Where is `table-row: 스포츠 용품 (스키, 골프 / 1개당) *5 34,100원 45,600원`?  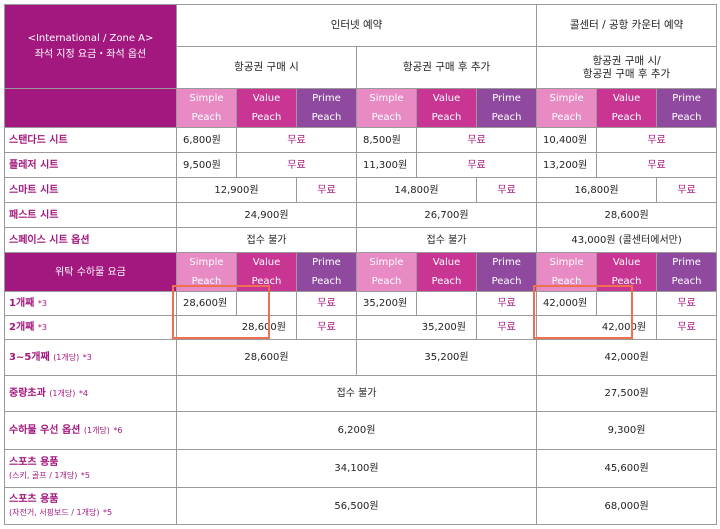
table-row: 스포츠 용품 (스키, 골프 / 1개당) *5 34,100원 45,600원 is located at coordinates (361, 468).